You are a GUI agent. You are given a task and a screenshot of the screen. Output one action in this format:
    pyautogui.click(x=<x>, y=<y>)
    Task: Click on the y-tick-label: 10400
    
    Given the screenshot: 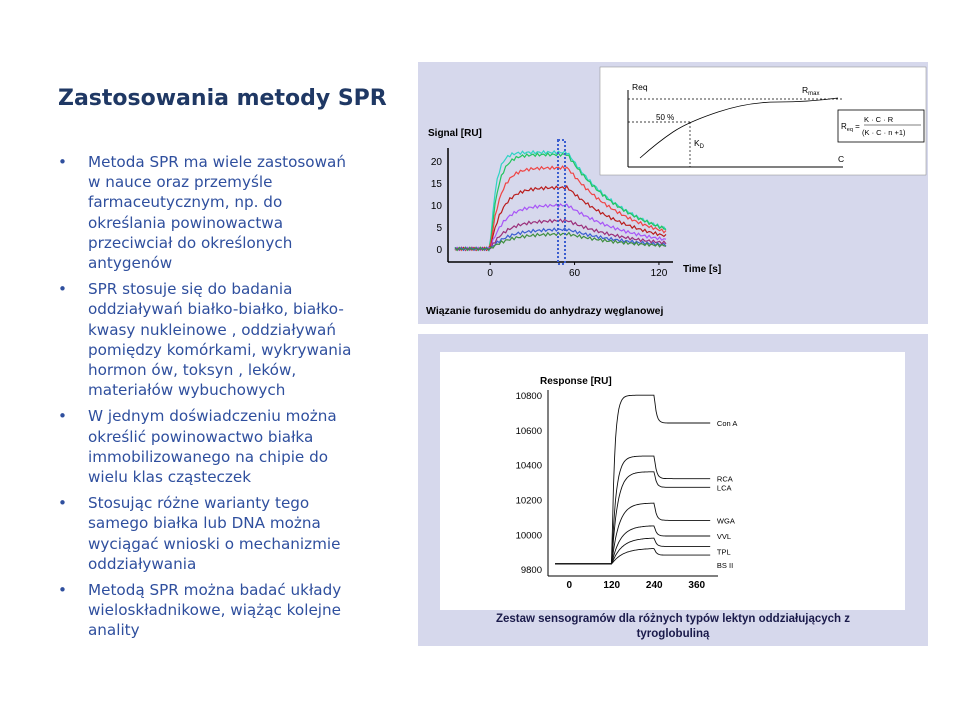 What is the action you would take?
    pyautogui.click(x=529, y=466)
    